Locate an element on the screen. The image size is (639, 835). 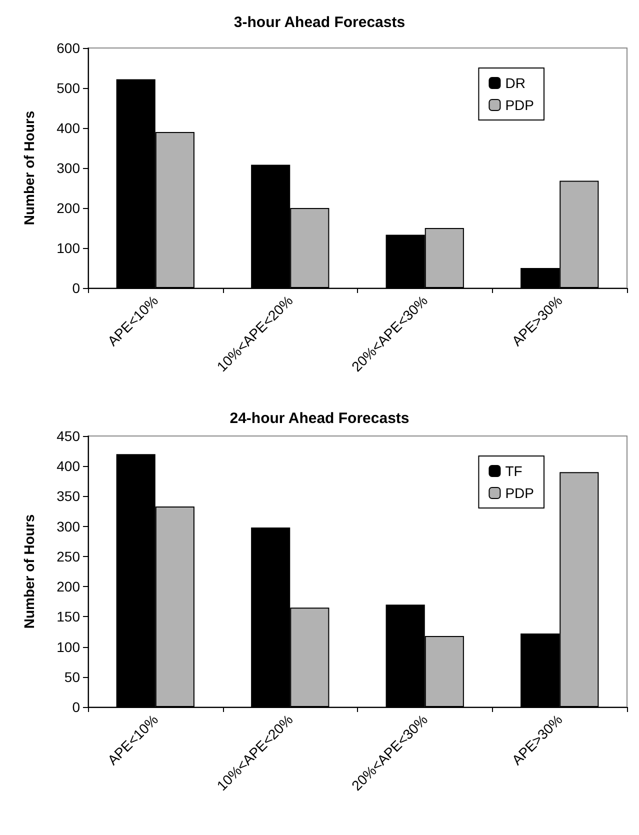
y-tick-label: 500 is located at coordinates (68, 88).